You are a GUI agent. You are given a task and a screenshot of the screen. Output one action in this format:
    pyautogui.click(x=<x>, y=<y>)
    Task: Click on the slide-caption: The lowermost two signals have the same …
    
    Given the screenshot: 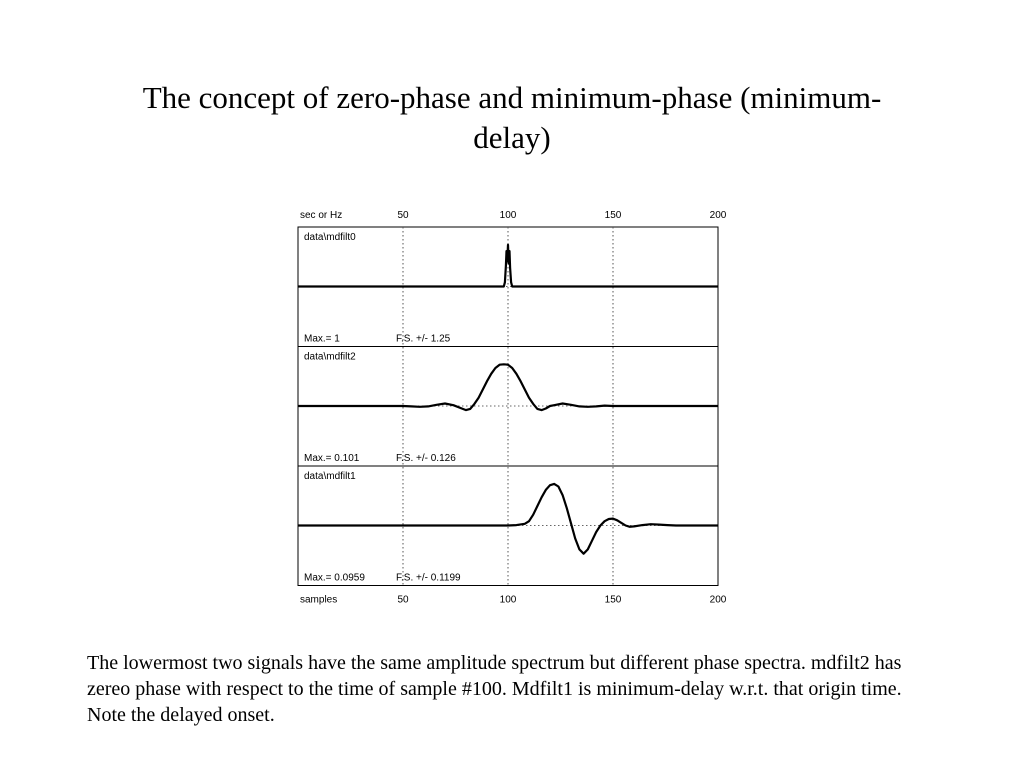 What is the action you would take?
    pyautogui.click(x=494, y=689)
    